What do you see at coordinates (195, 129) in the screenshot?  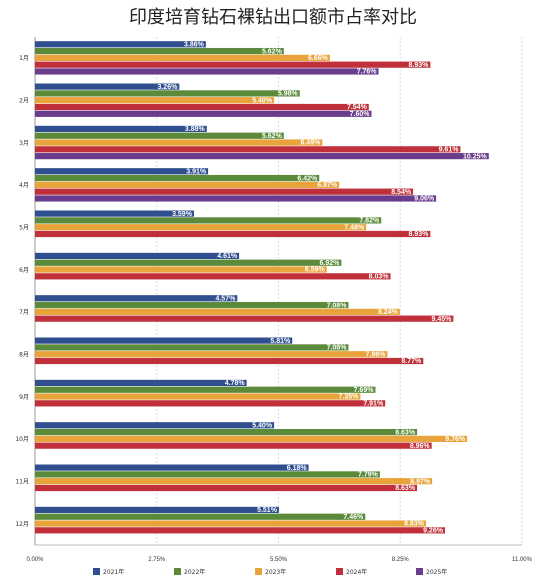 I see `data-label: 3.88%` at bounding box center [195, 129].